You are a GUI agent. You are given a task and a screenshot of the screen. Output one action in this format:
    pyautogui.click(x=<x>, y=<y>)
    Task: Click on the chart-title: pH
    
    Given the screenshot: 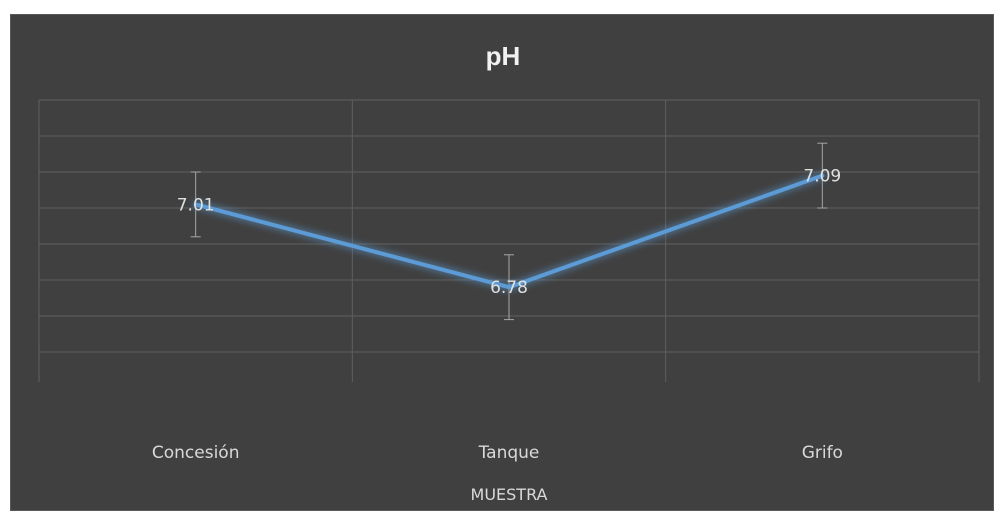 What is the action you would take?
    pyautogui.click(x=503, y=56)
    